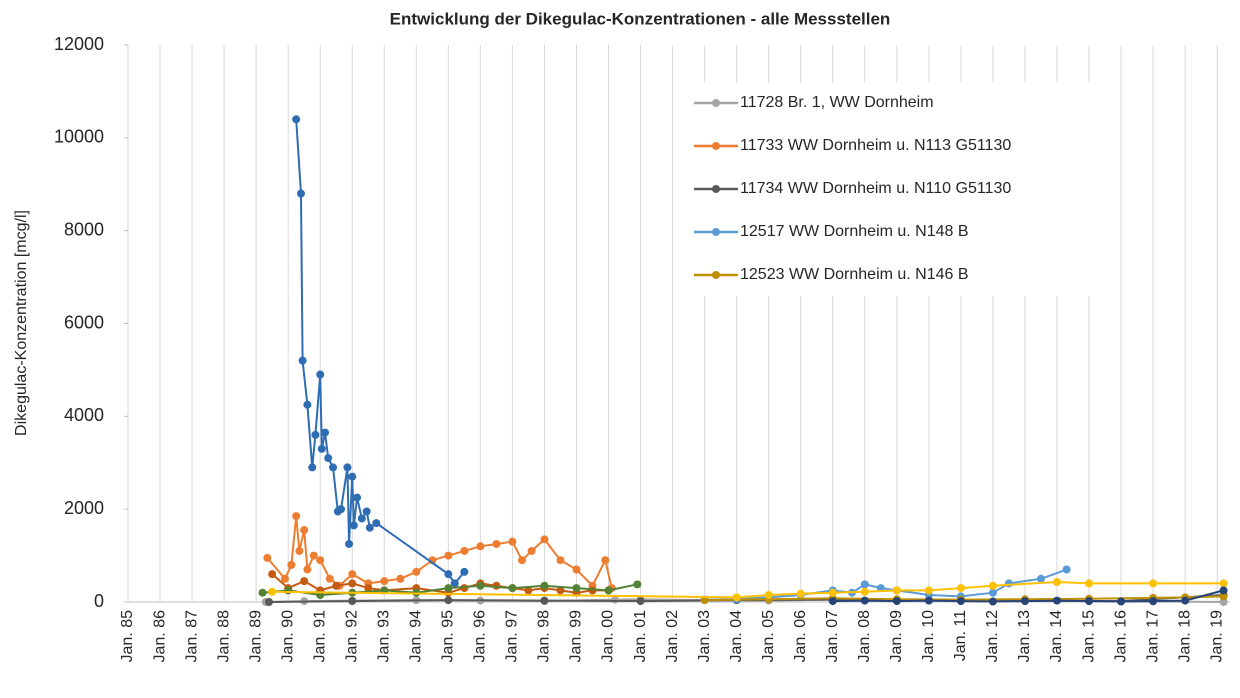 The width and height of the screenshot is (1240, 698). I want to click on x-tick-label: Jan. 87, so click(191, 636).